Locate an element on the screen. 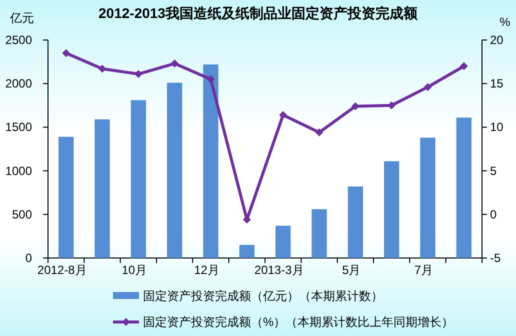  y2-tick-label: 0 is located at coordinates (493, 214).